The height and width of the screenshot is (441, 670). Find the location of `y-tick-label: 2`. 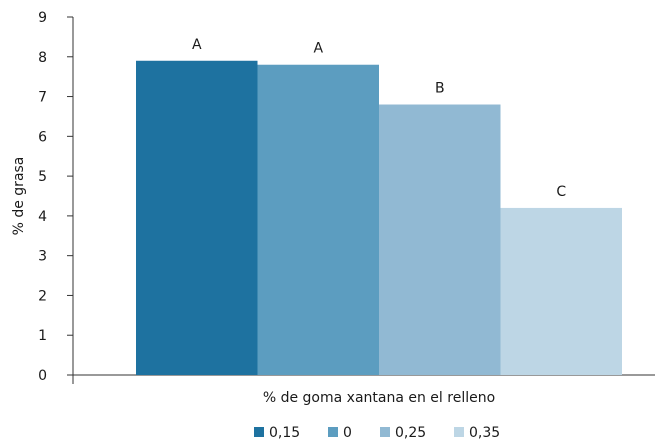

y-tick-label: 2 is located at coordinates (42, 296).